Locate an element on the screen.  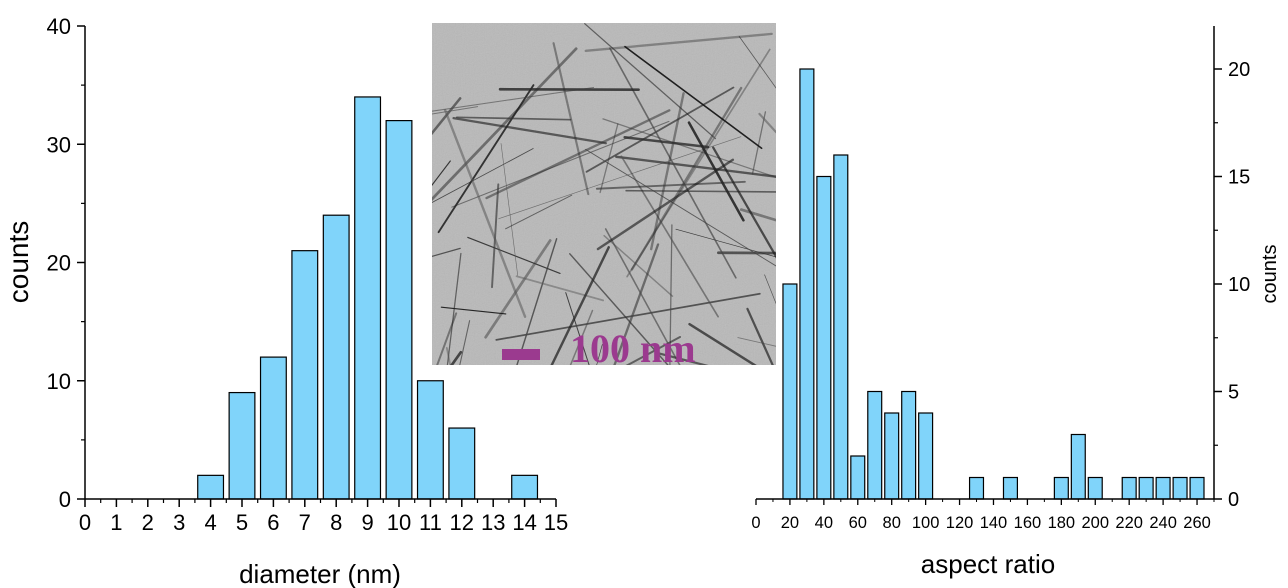
aspect-ratio-x-tick-label: 0 is located at coordinates (755, 523).